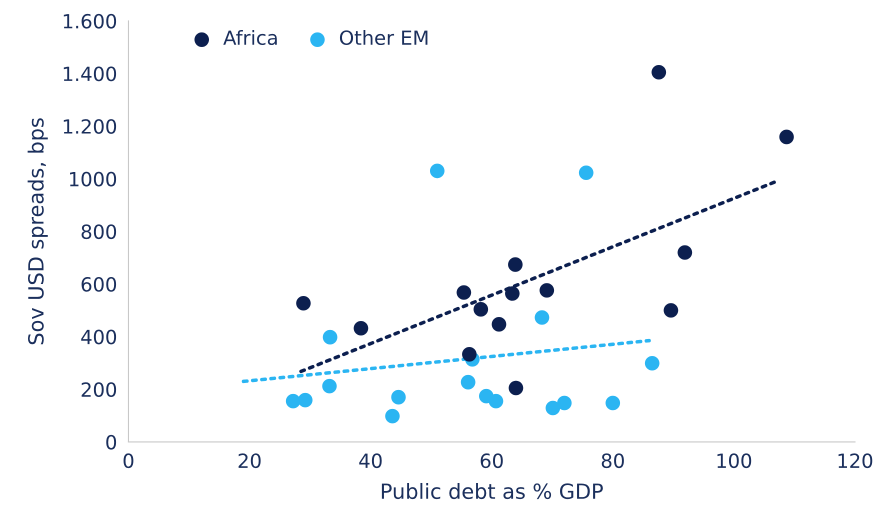 This screenshot has width=886, height=523. I want to click on y-tick-label: 1.400, so click(90, 74).